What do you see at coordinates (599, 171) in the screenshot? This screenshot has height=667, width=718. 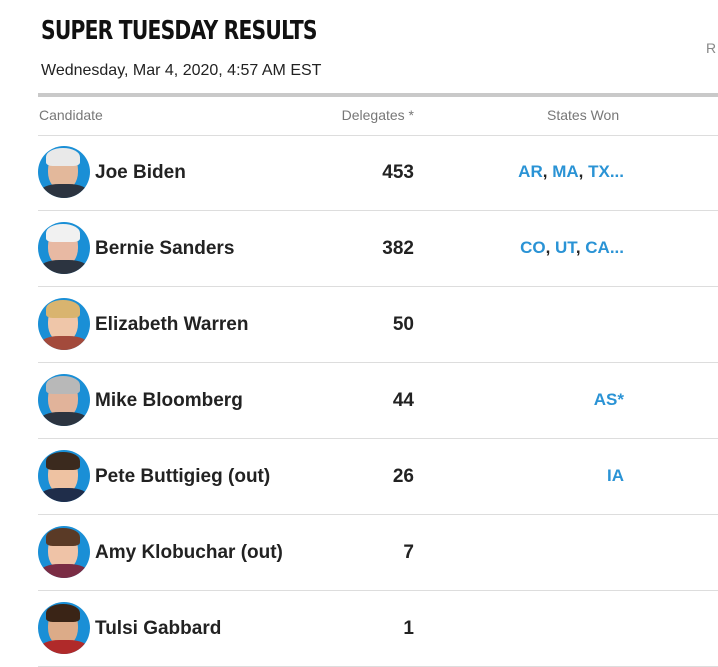 I see `state-link: TX` at bounding box center [599, 171].